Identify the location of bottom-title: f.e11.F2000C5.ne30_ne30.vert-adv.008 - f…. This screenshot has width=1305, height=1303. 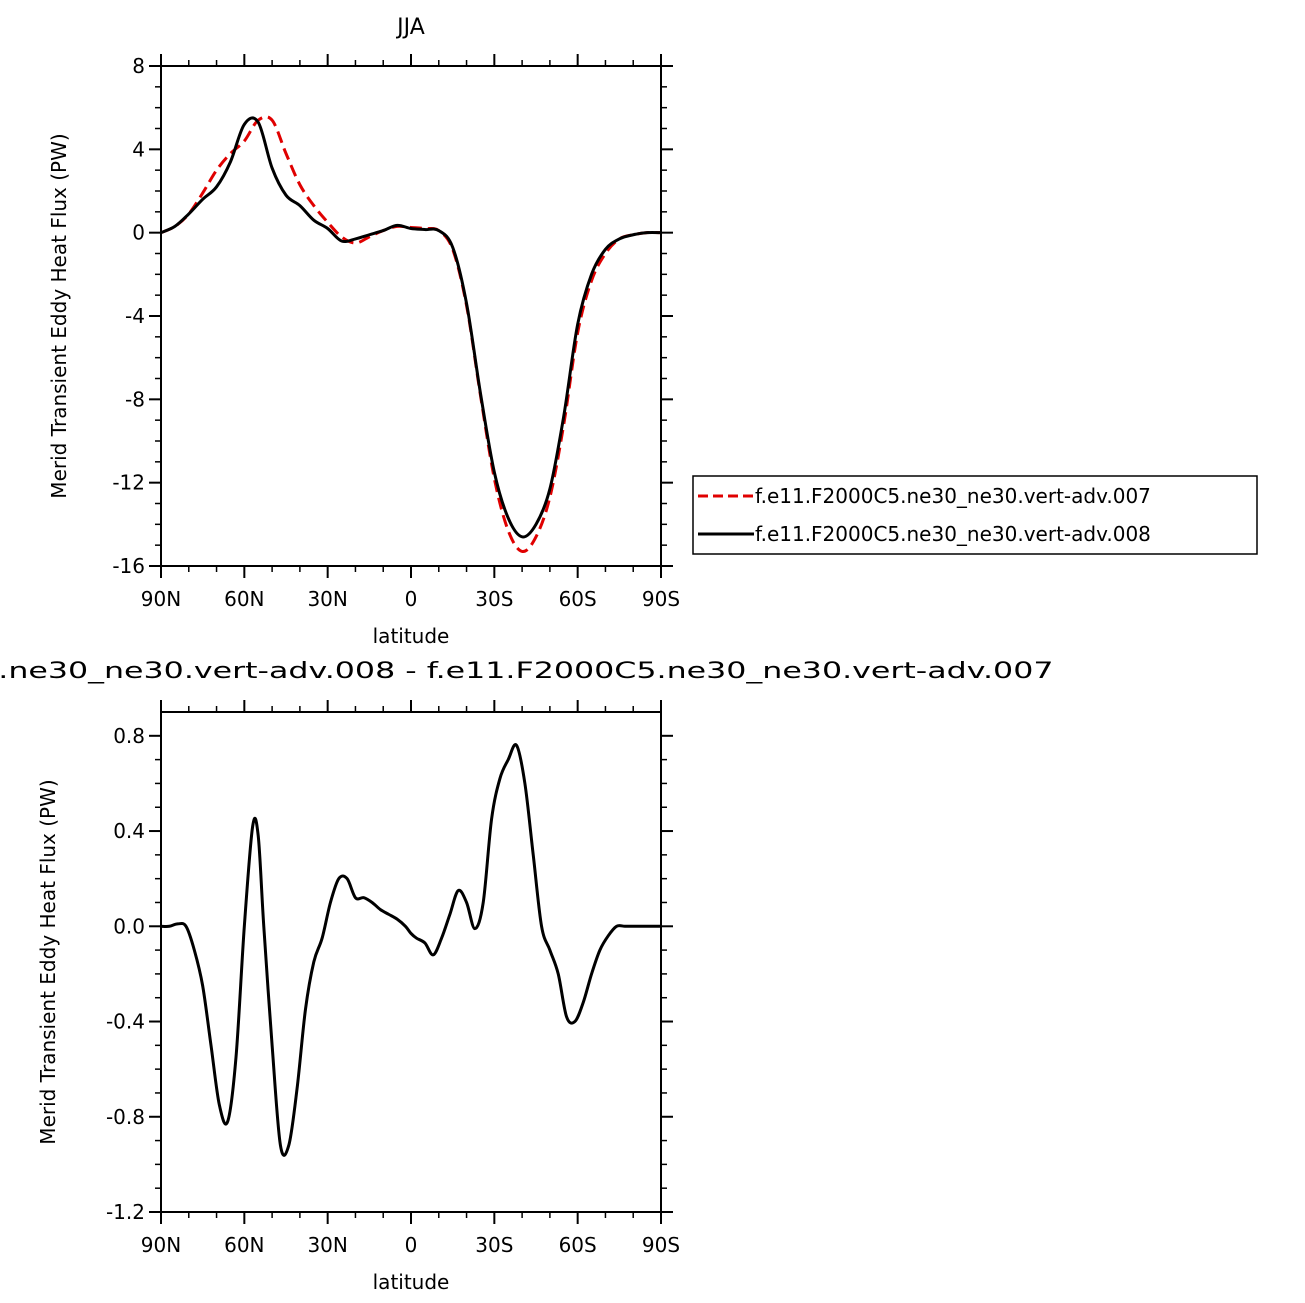
(527, 671).